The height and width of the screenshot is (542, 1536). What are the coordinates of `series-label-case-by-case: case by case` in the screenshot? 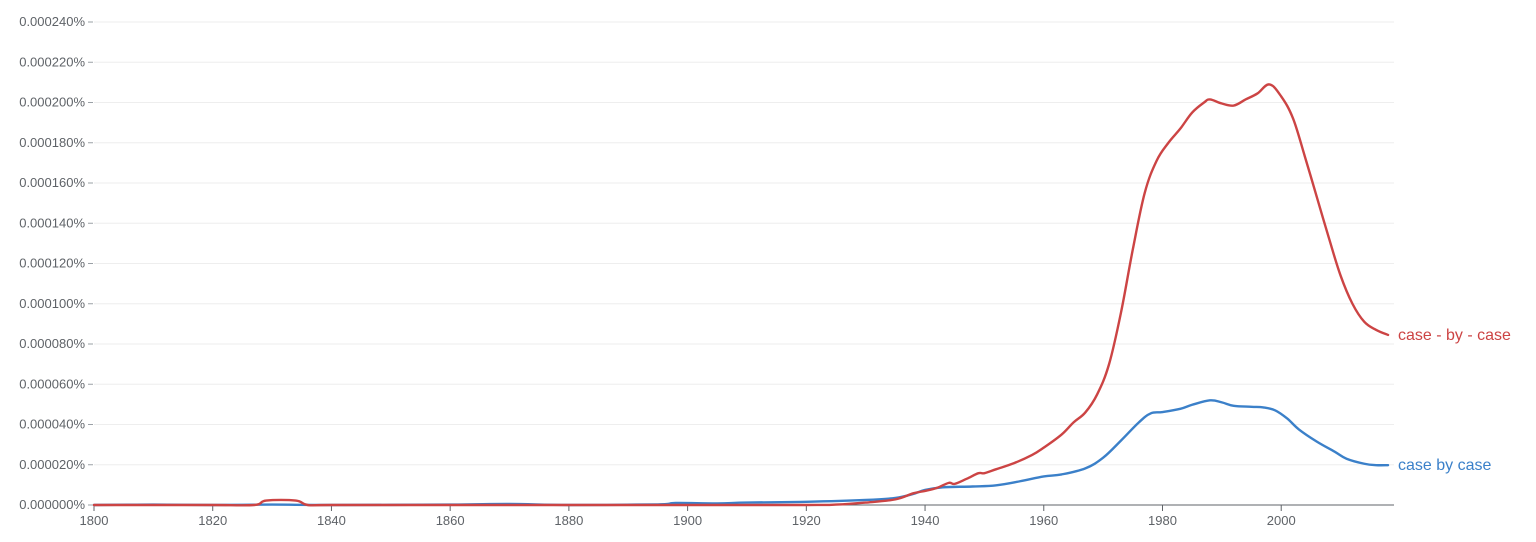 It's located at (1444, 465).